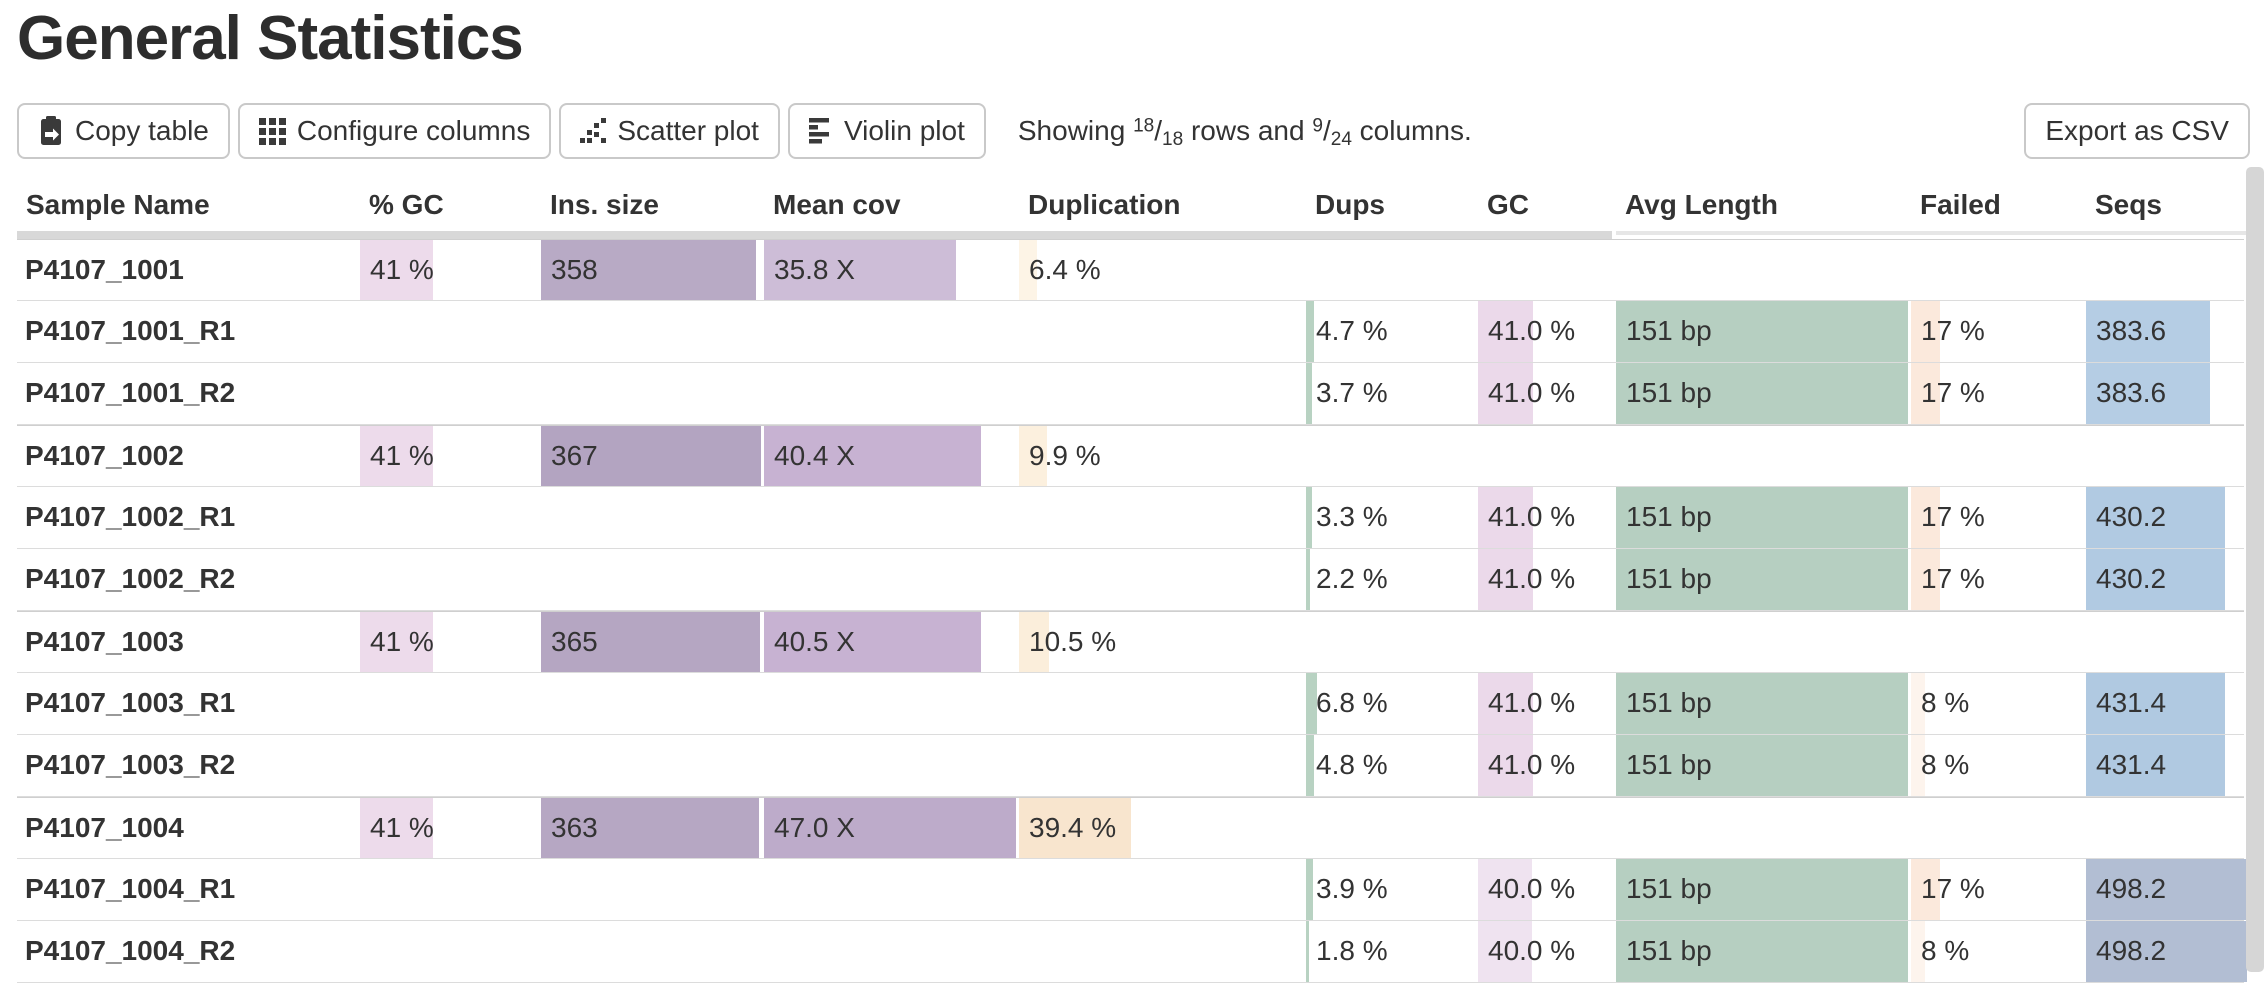 This screenshot has height=983, width=2266. I want to click on cell-value: 40.4 X, so click(814, 455).